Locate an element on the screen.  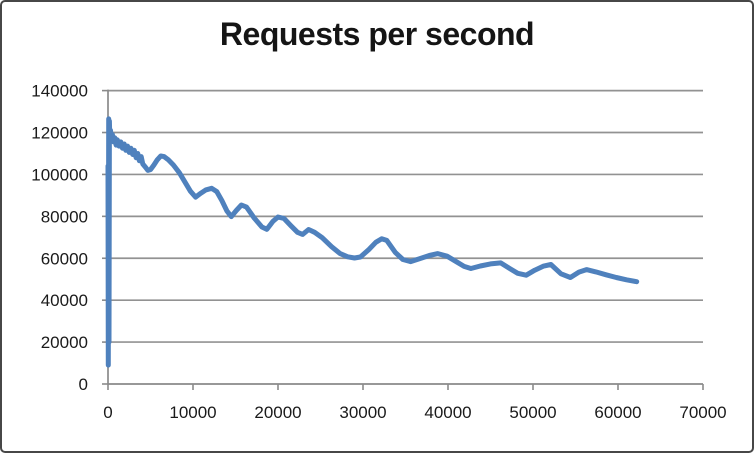
x-tick-label: 20000 is located at coordinates (277, 412).